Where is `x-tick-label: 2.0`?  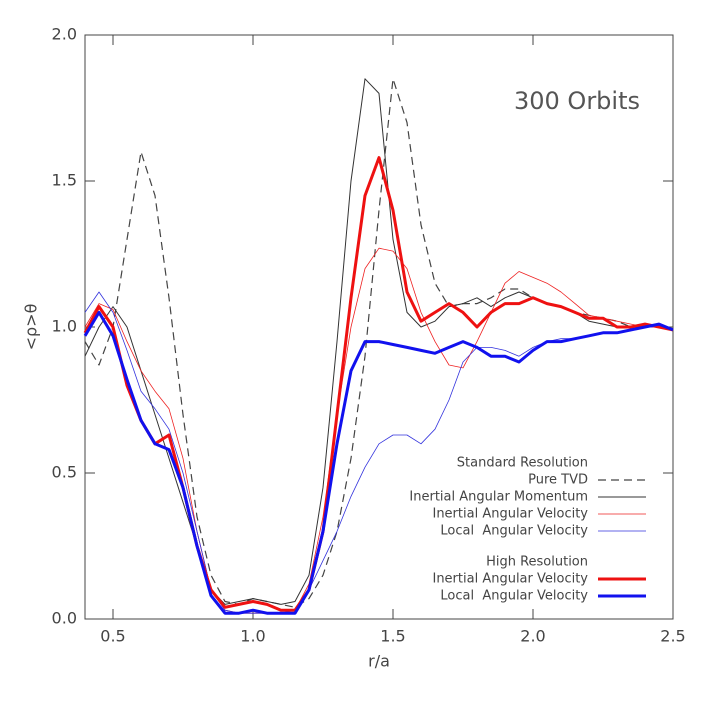
x-tick-label: 2.0 is located at coordinates (532, 636).